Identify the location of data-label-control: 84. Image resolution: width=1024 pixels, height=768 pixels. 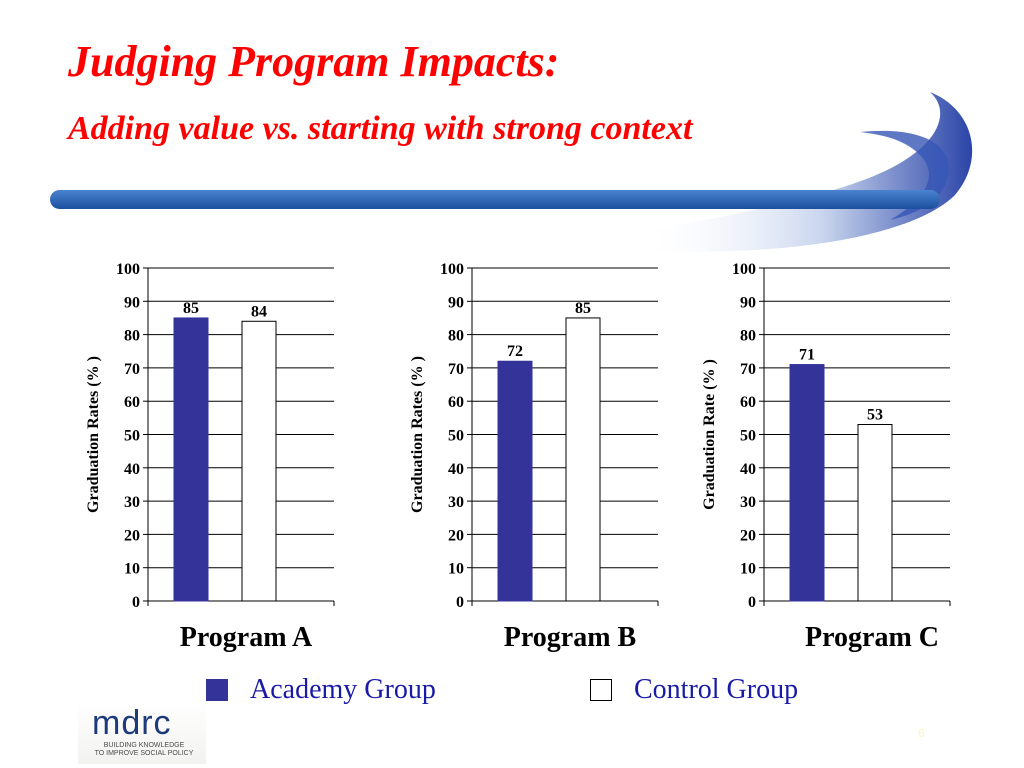
(259, 311).